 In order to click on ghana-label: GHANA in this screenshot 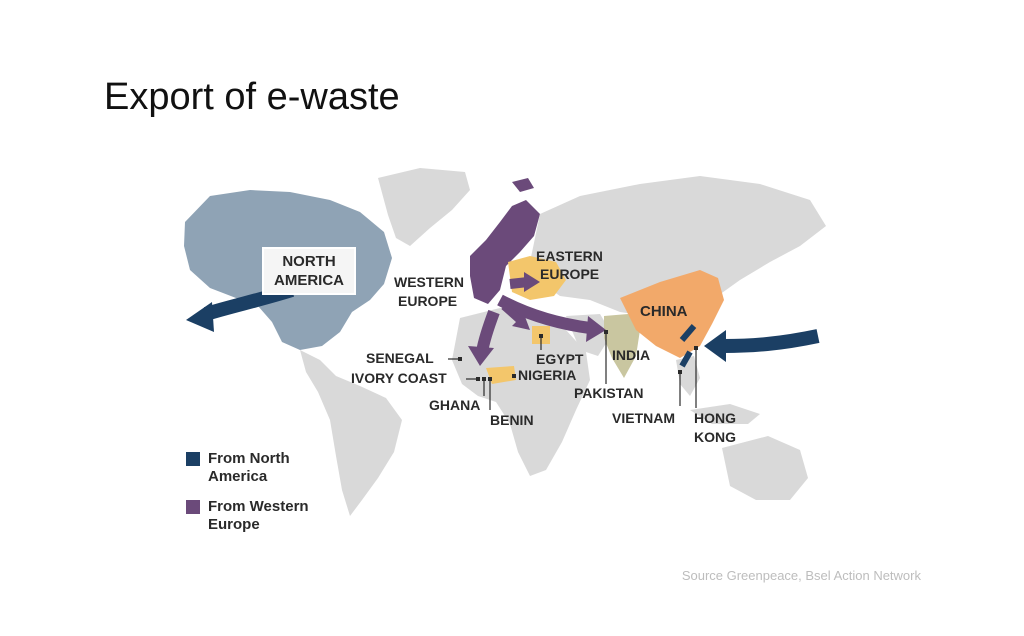, I will do `click(454, 405)`.